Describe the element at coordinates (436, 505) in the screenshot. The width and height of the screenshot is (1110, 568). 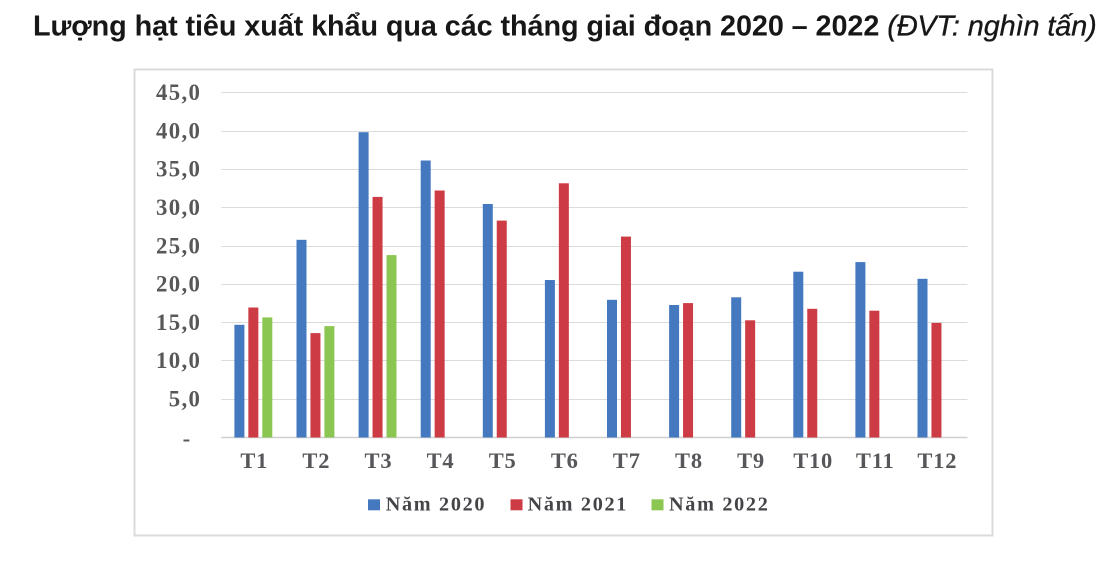
I see `svg-text: Năm 2020` at that location.